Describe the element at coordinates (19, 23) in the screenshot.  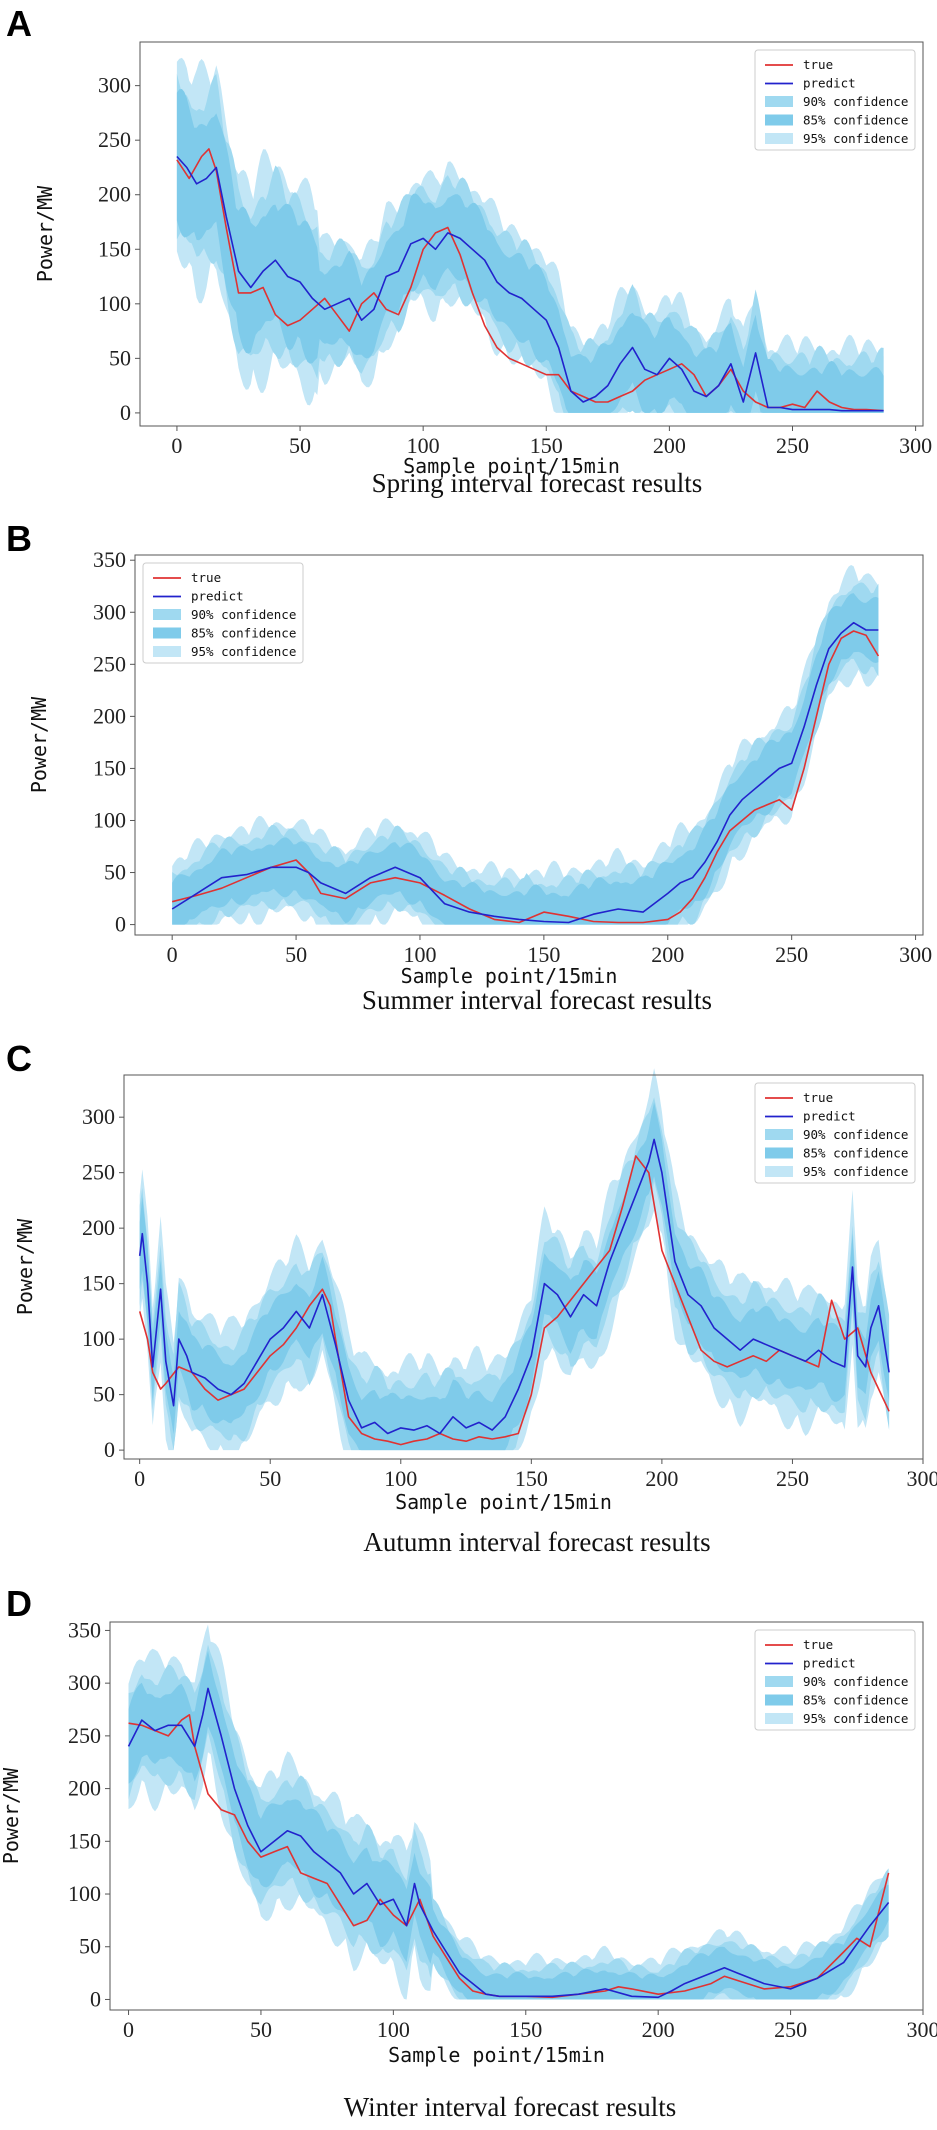
I see `panel-label: A` at that location.